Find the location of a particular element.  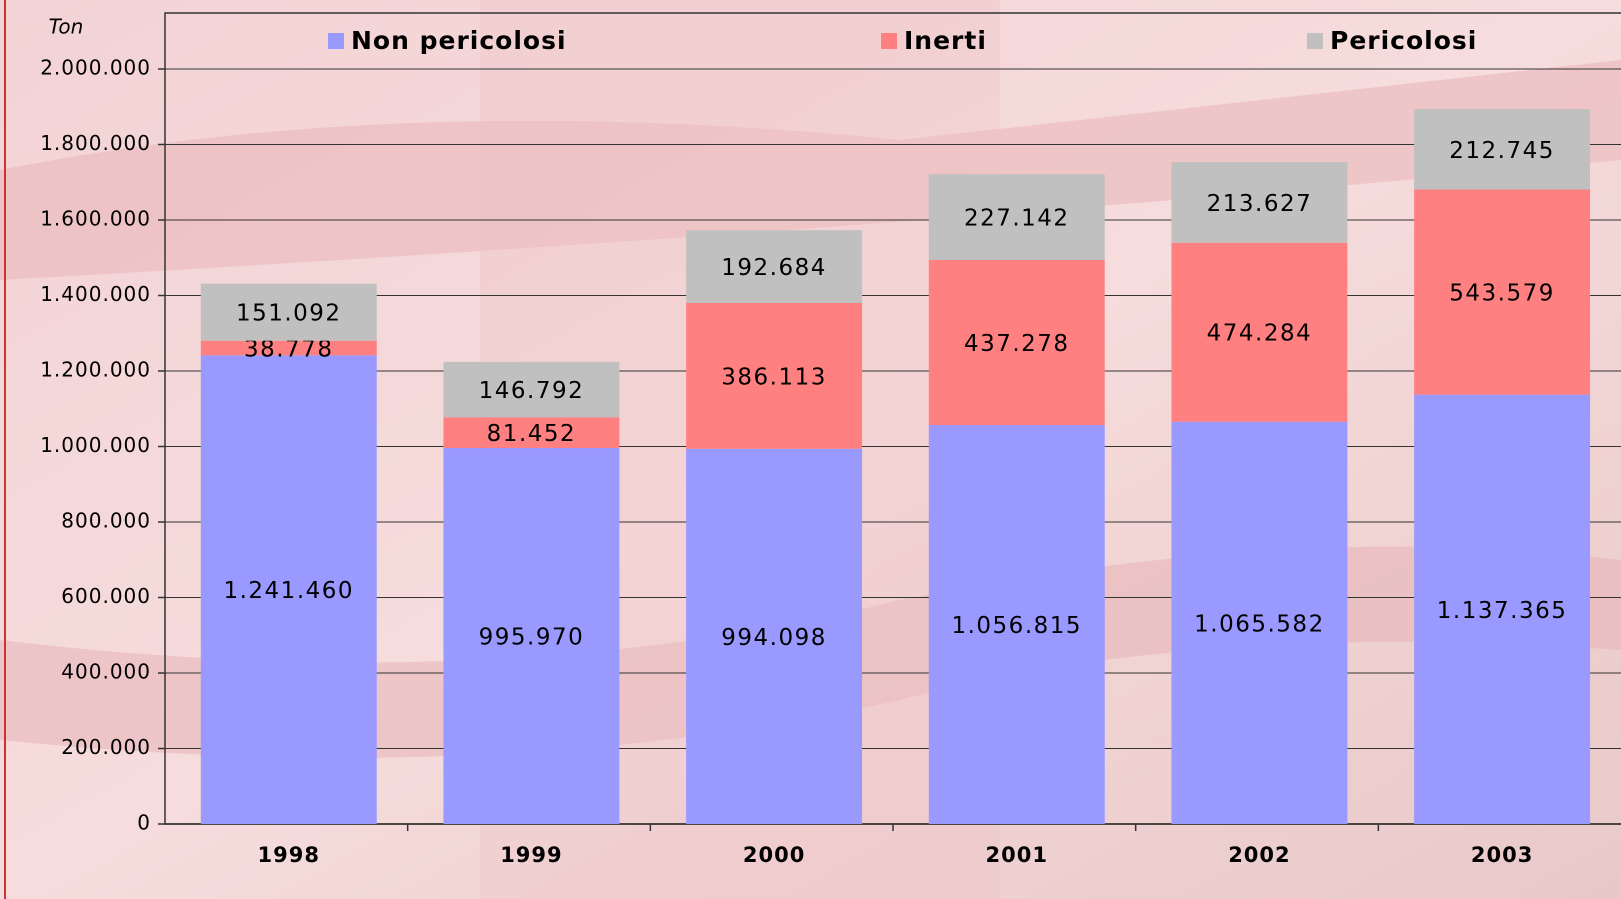

data-label: 212.745 is located at coordinates (1502, 151).